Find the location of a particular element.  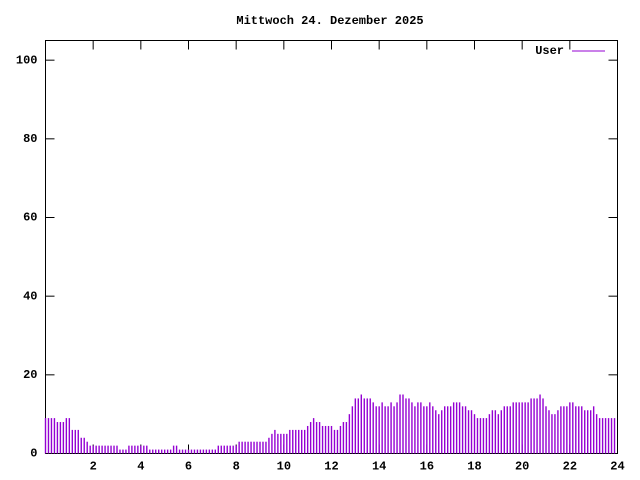

x-tick-label: 22 is located at coordinates (570, 467).